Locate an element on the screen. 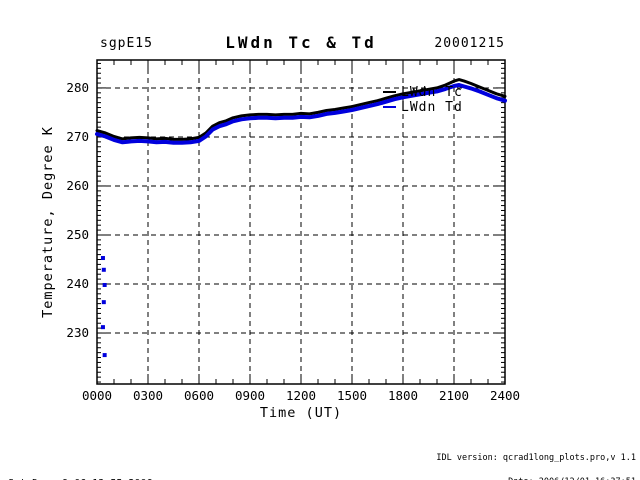 The width and height of the screenshot is (640, 480). legend-label-td: LWdn Td is located at coordinates (432, 107).